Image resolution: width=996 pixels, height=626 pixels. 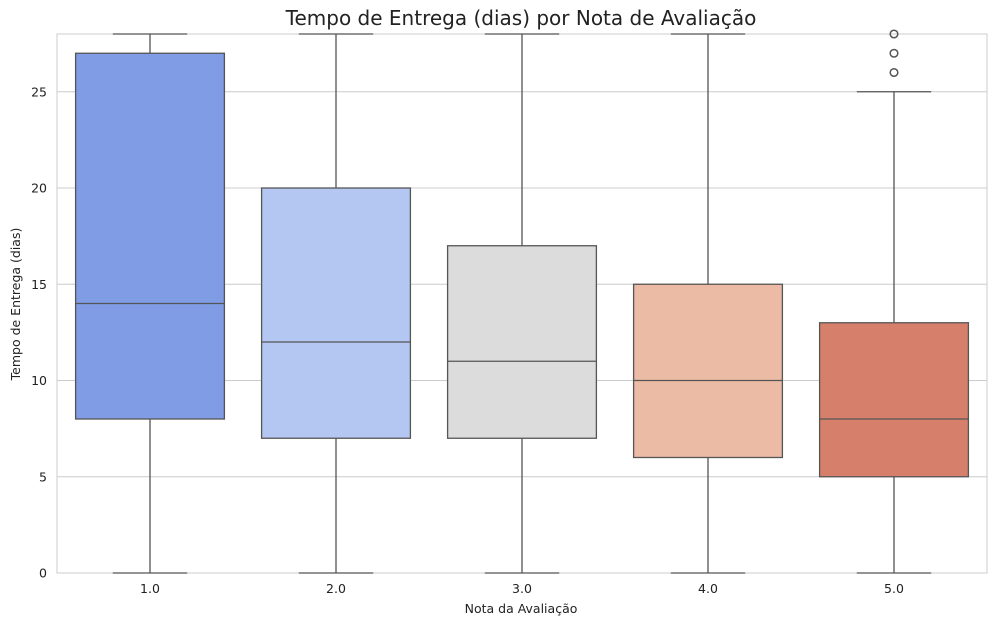 What do you see at coordinates (336, 588) in the screenshot?
I see `x-tick-label: 2.0` at bounding box center [336, 588].